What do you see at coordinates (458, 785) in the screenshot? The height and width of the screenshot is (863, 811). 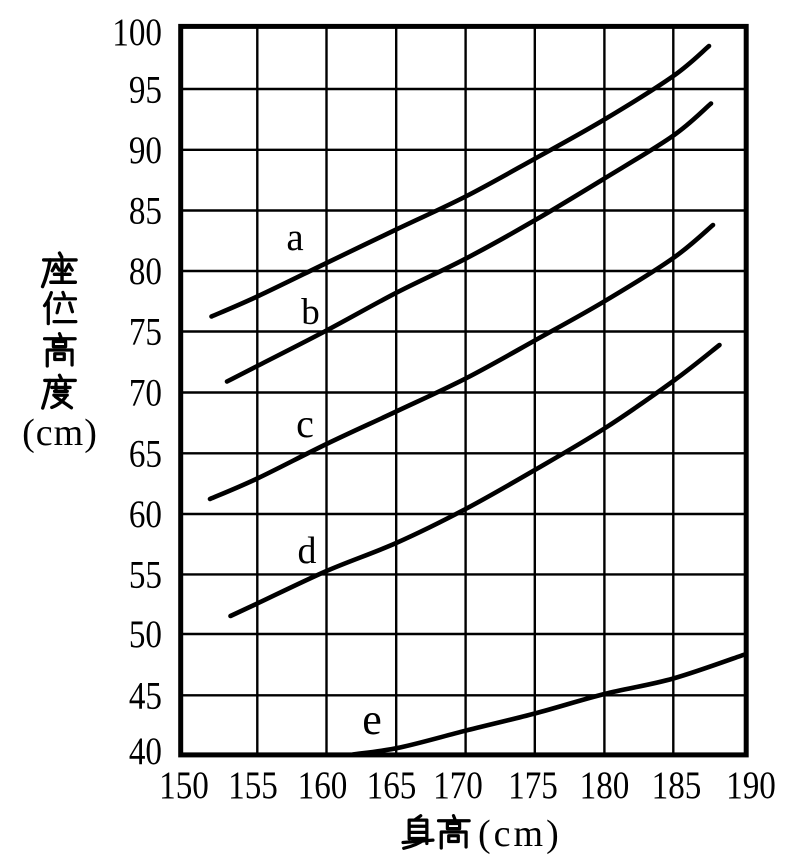 I see `svg-text: 170` at bounding box center [458, 785].